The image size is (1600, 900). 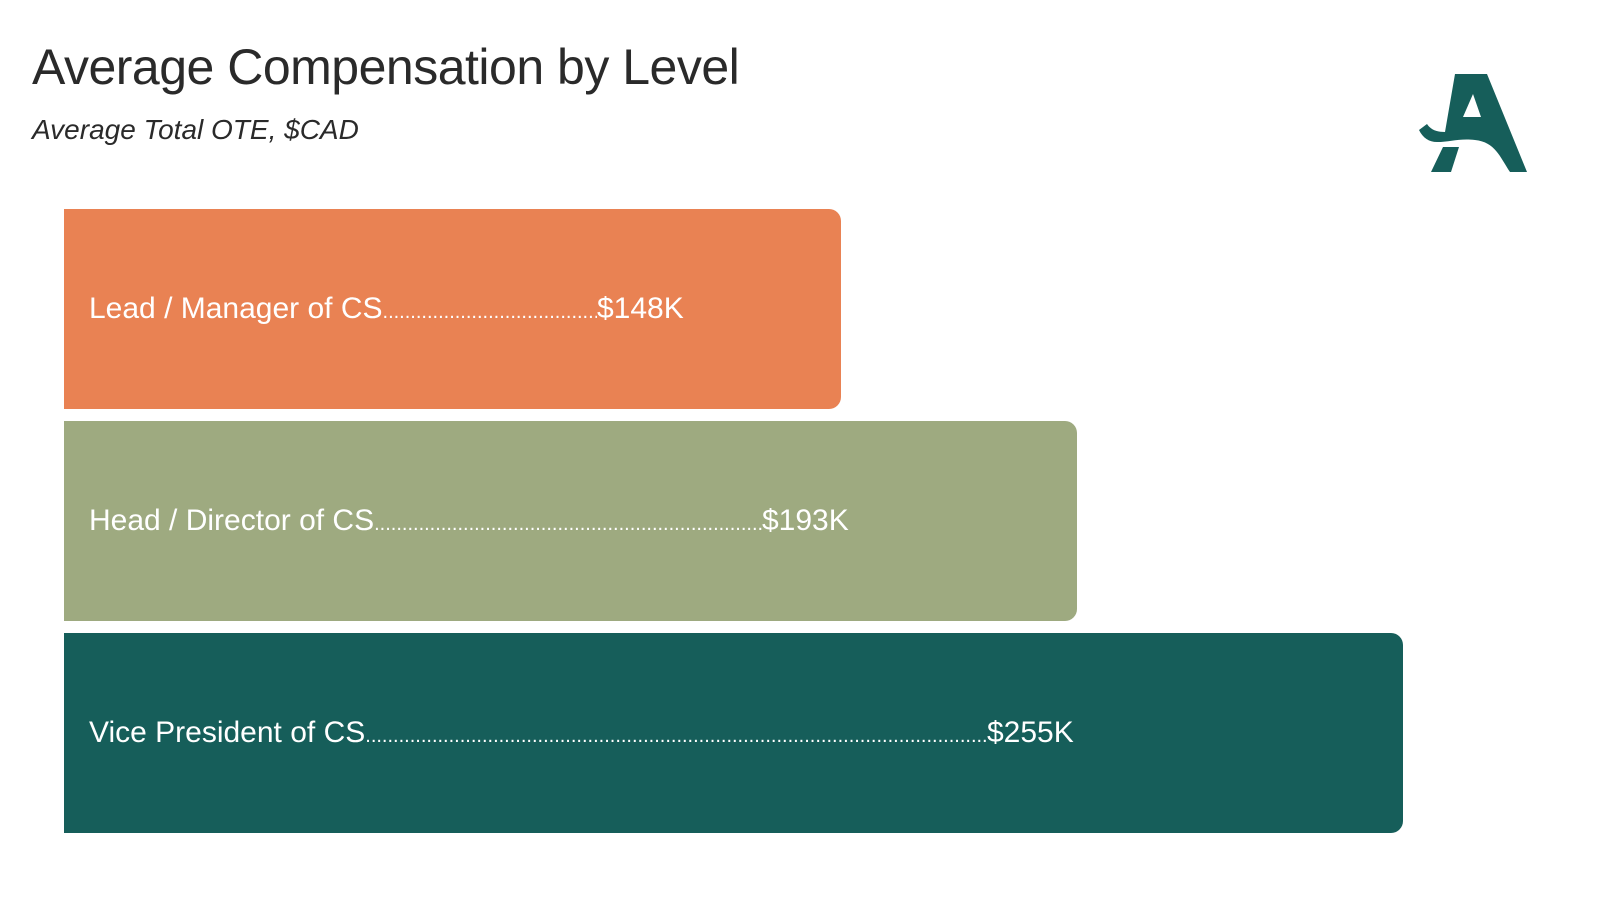 What do you see at coordinates (386, 67) in the screenshot?
I see `chart-title: Average Compensation by Level` at bounding box center [386, 67].